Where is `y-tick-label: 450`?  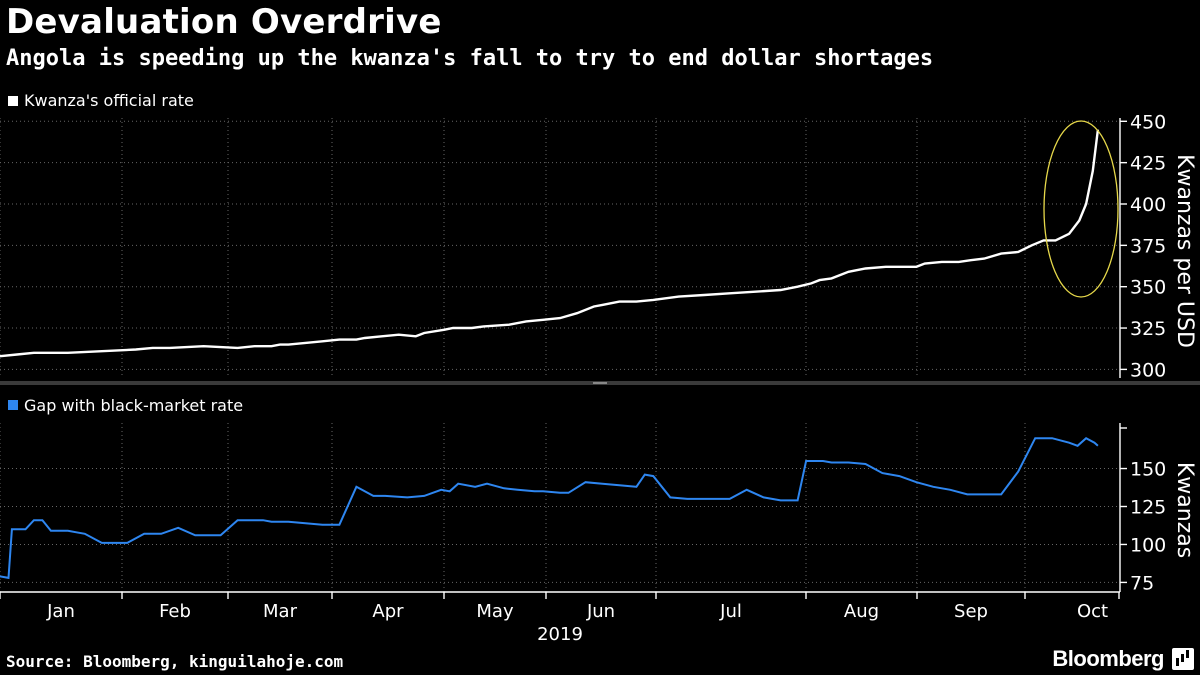 y-tick-label: 450 is located at coordinates (1148, 122).